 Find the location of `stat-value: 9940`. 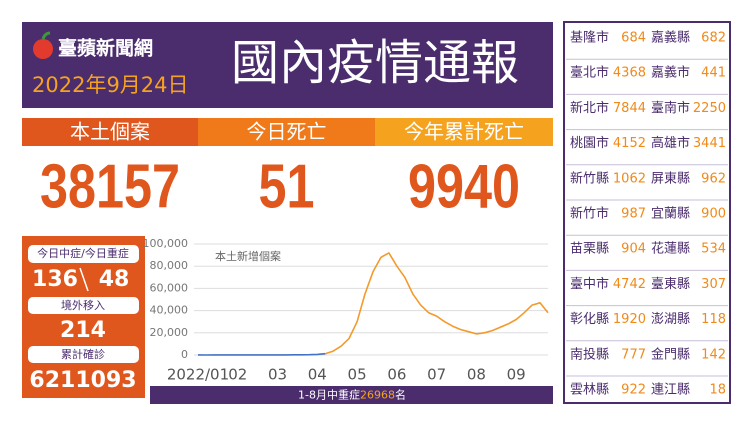

stat-value: 9940 is located at coordinates (464, 186).